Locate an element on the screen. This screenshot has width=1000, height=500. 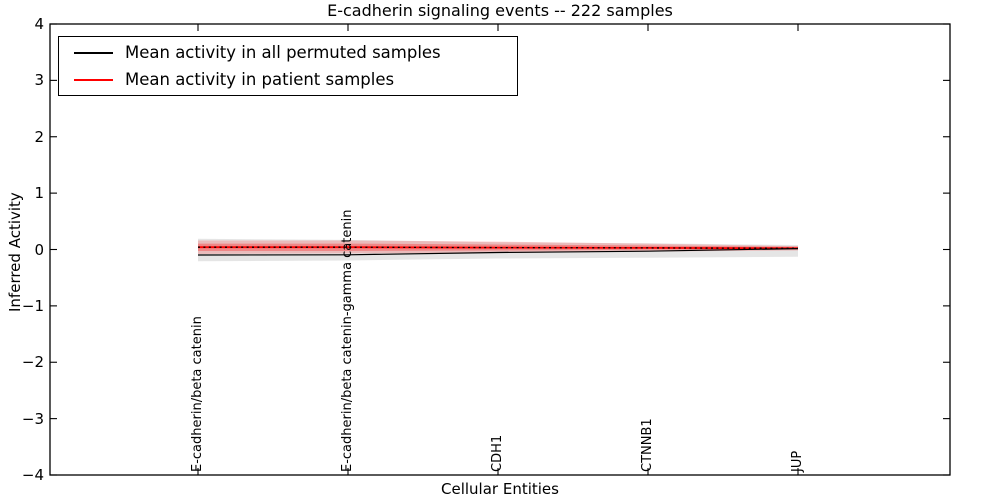
legend-label: Mean activity in patient samples is located at coordinates (260, 79).